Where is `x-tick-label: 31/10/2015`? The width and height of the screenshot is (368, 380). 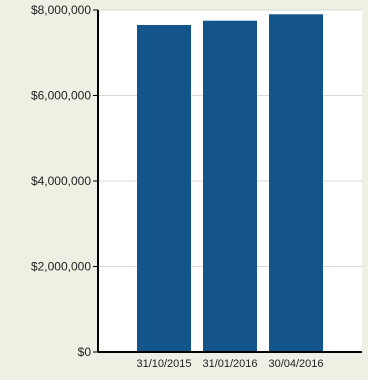
x-tick-label: 31/10/2015 is located at coordinates (163, 364).